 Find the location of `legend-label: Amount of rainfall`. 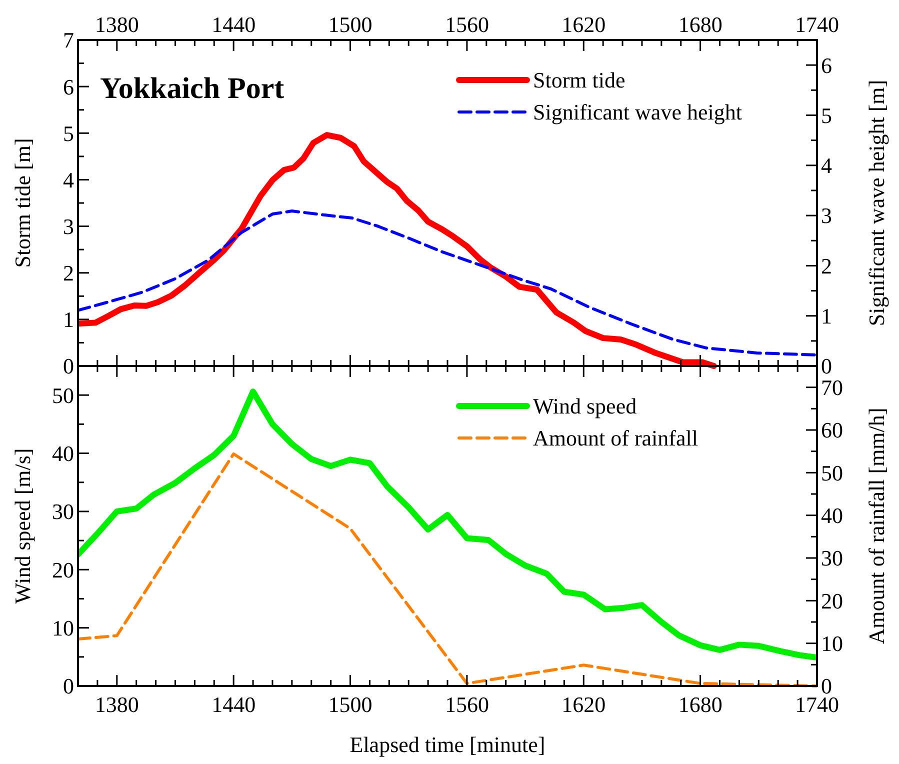

legend-label: Amount of rainfall is located at coordinates (615, 438).